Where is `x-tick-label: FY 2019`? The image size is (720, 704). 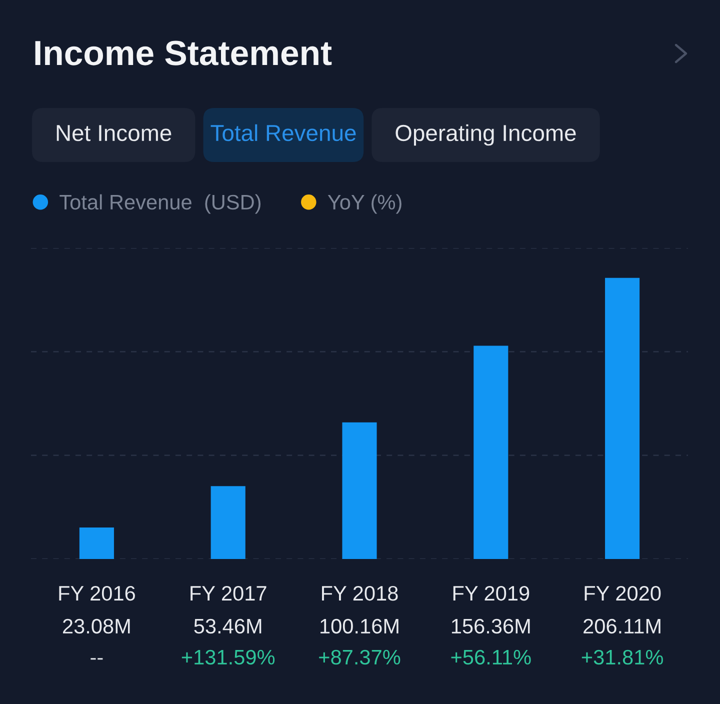 x-tick-label: FY 2019 is located at coordinates (491, 593).